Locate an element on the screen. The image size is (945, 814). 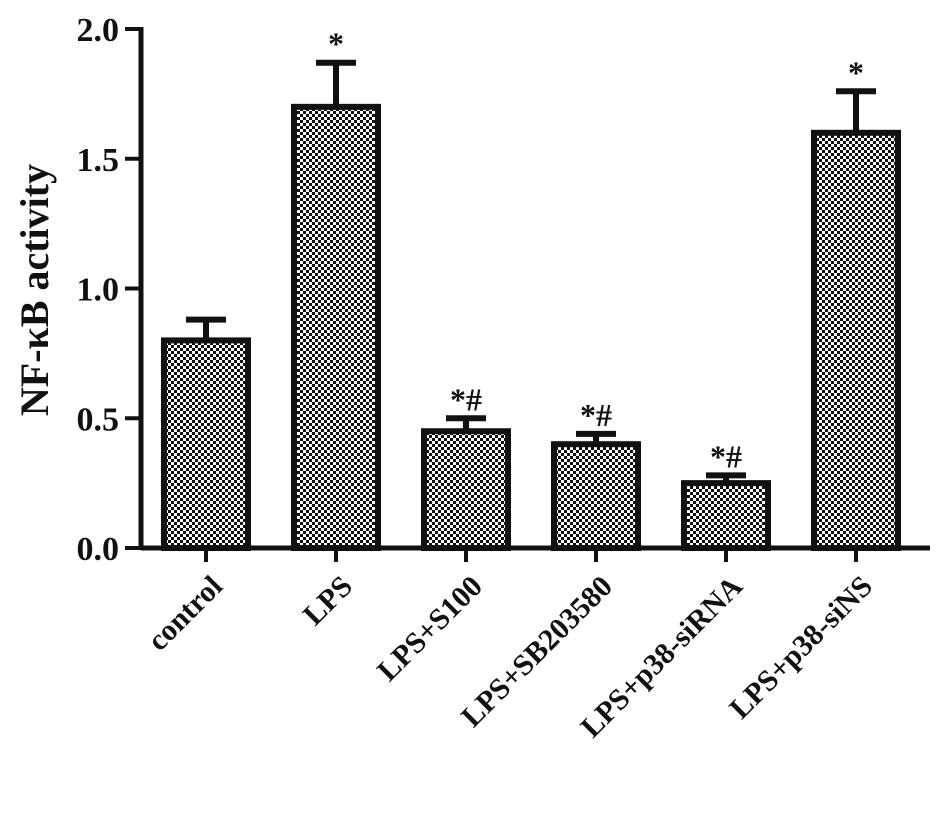
y-axis-title: NF-κB activity is located at coordinates (34, 290).